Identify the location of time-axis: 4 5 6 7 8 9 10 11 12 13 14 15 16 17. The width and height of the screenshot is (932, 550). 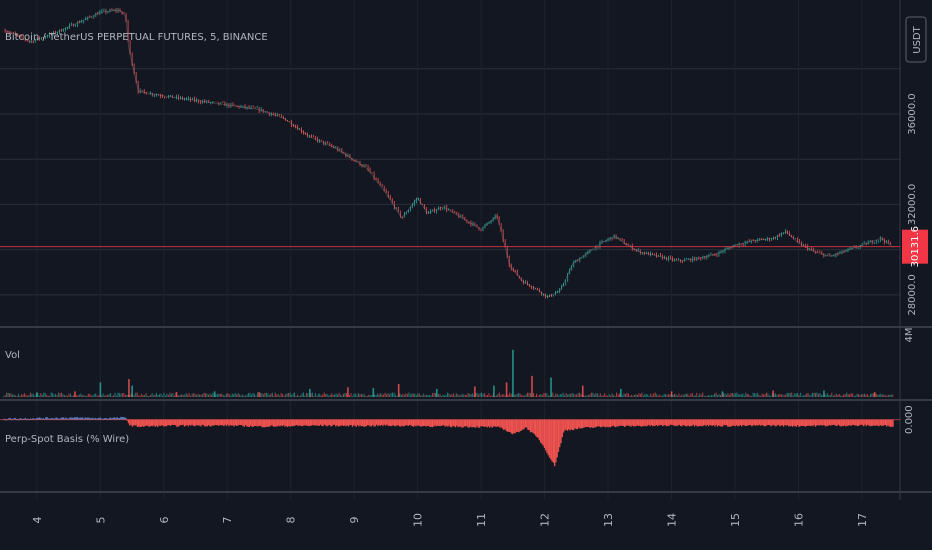
(450, 520).